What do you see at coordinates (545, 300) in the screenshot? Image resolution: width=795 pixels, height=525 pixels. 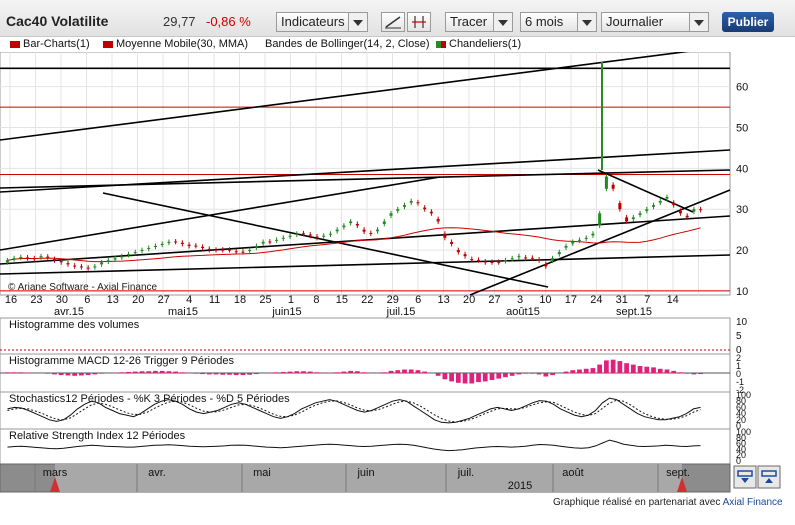 I see `x-tick-label: 10` at bounding box center [545, 300].